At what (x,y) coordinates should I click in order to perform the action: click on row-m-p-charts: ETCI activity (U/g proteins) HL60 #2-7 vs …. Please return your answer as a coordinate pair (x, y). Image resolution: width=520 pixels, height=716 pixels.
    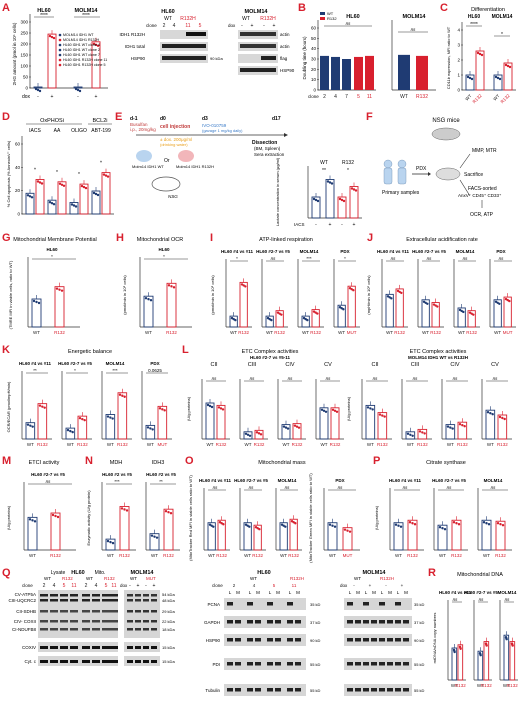
    Looking at the image, I should click on (259, 511).